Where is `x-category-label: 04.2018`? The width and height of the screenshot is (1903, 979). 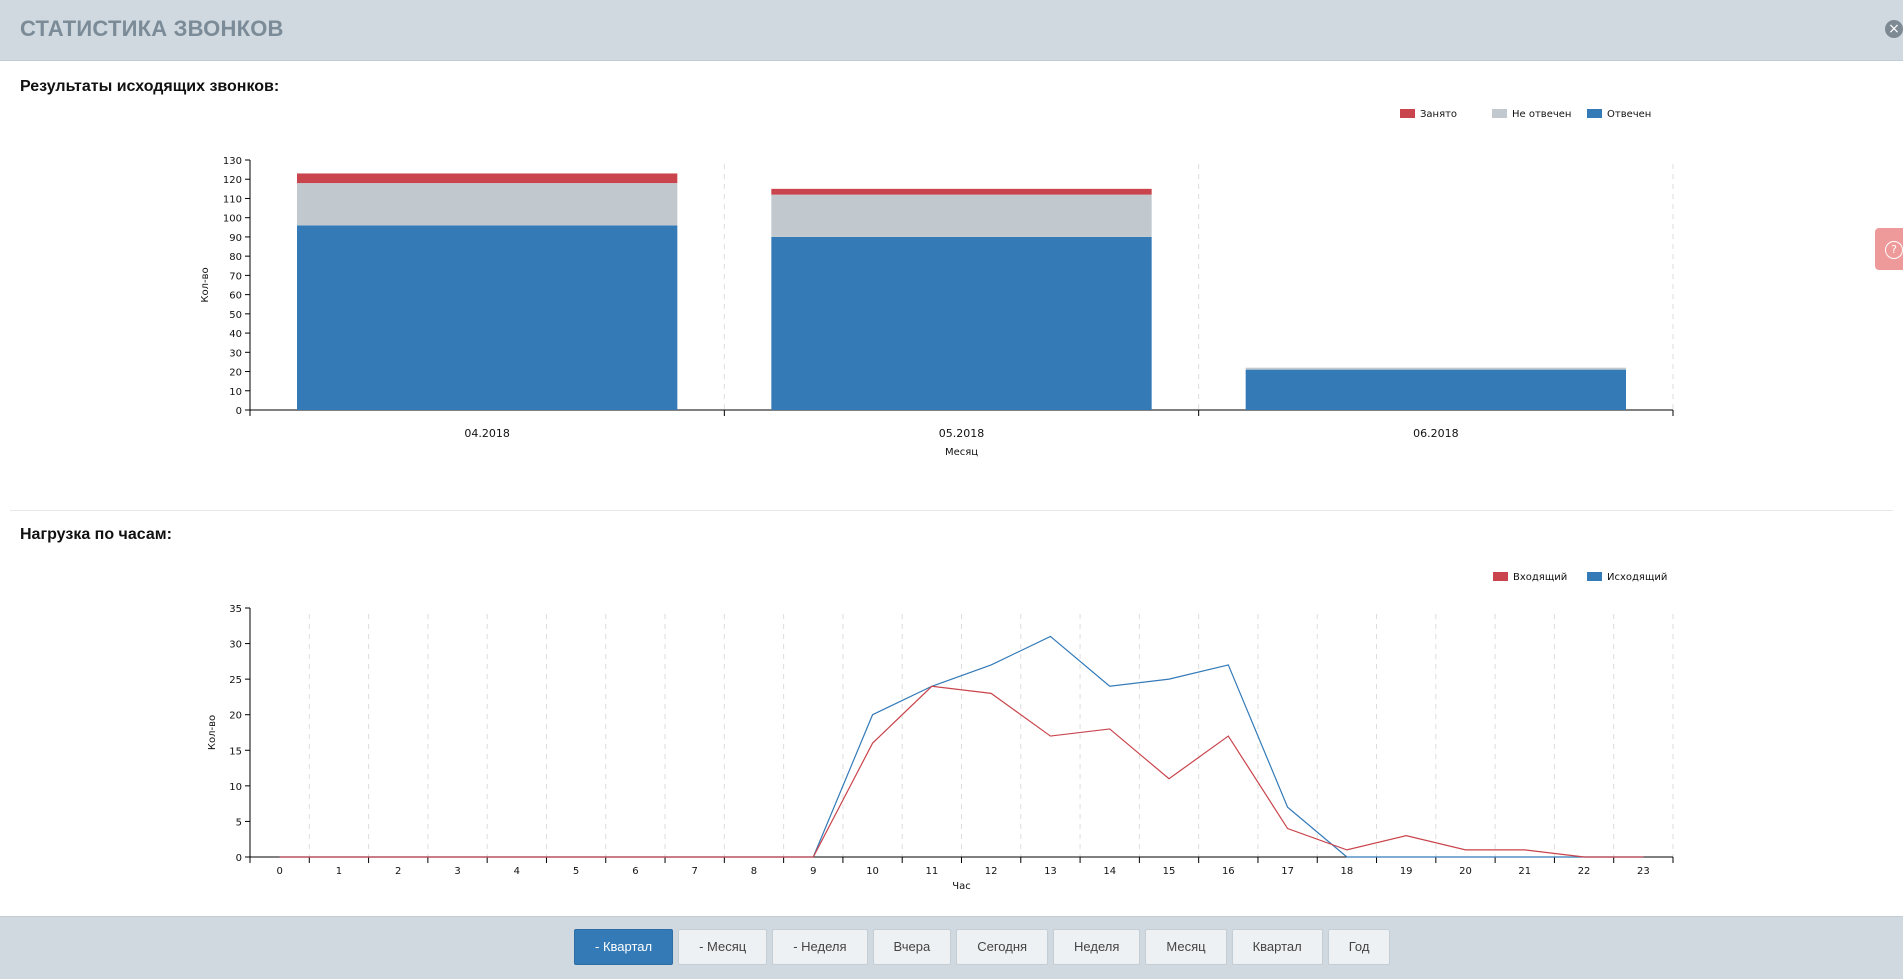
x-category-label: 04.2018 is located at coordinates (487, 433).